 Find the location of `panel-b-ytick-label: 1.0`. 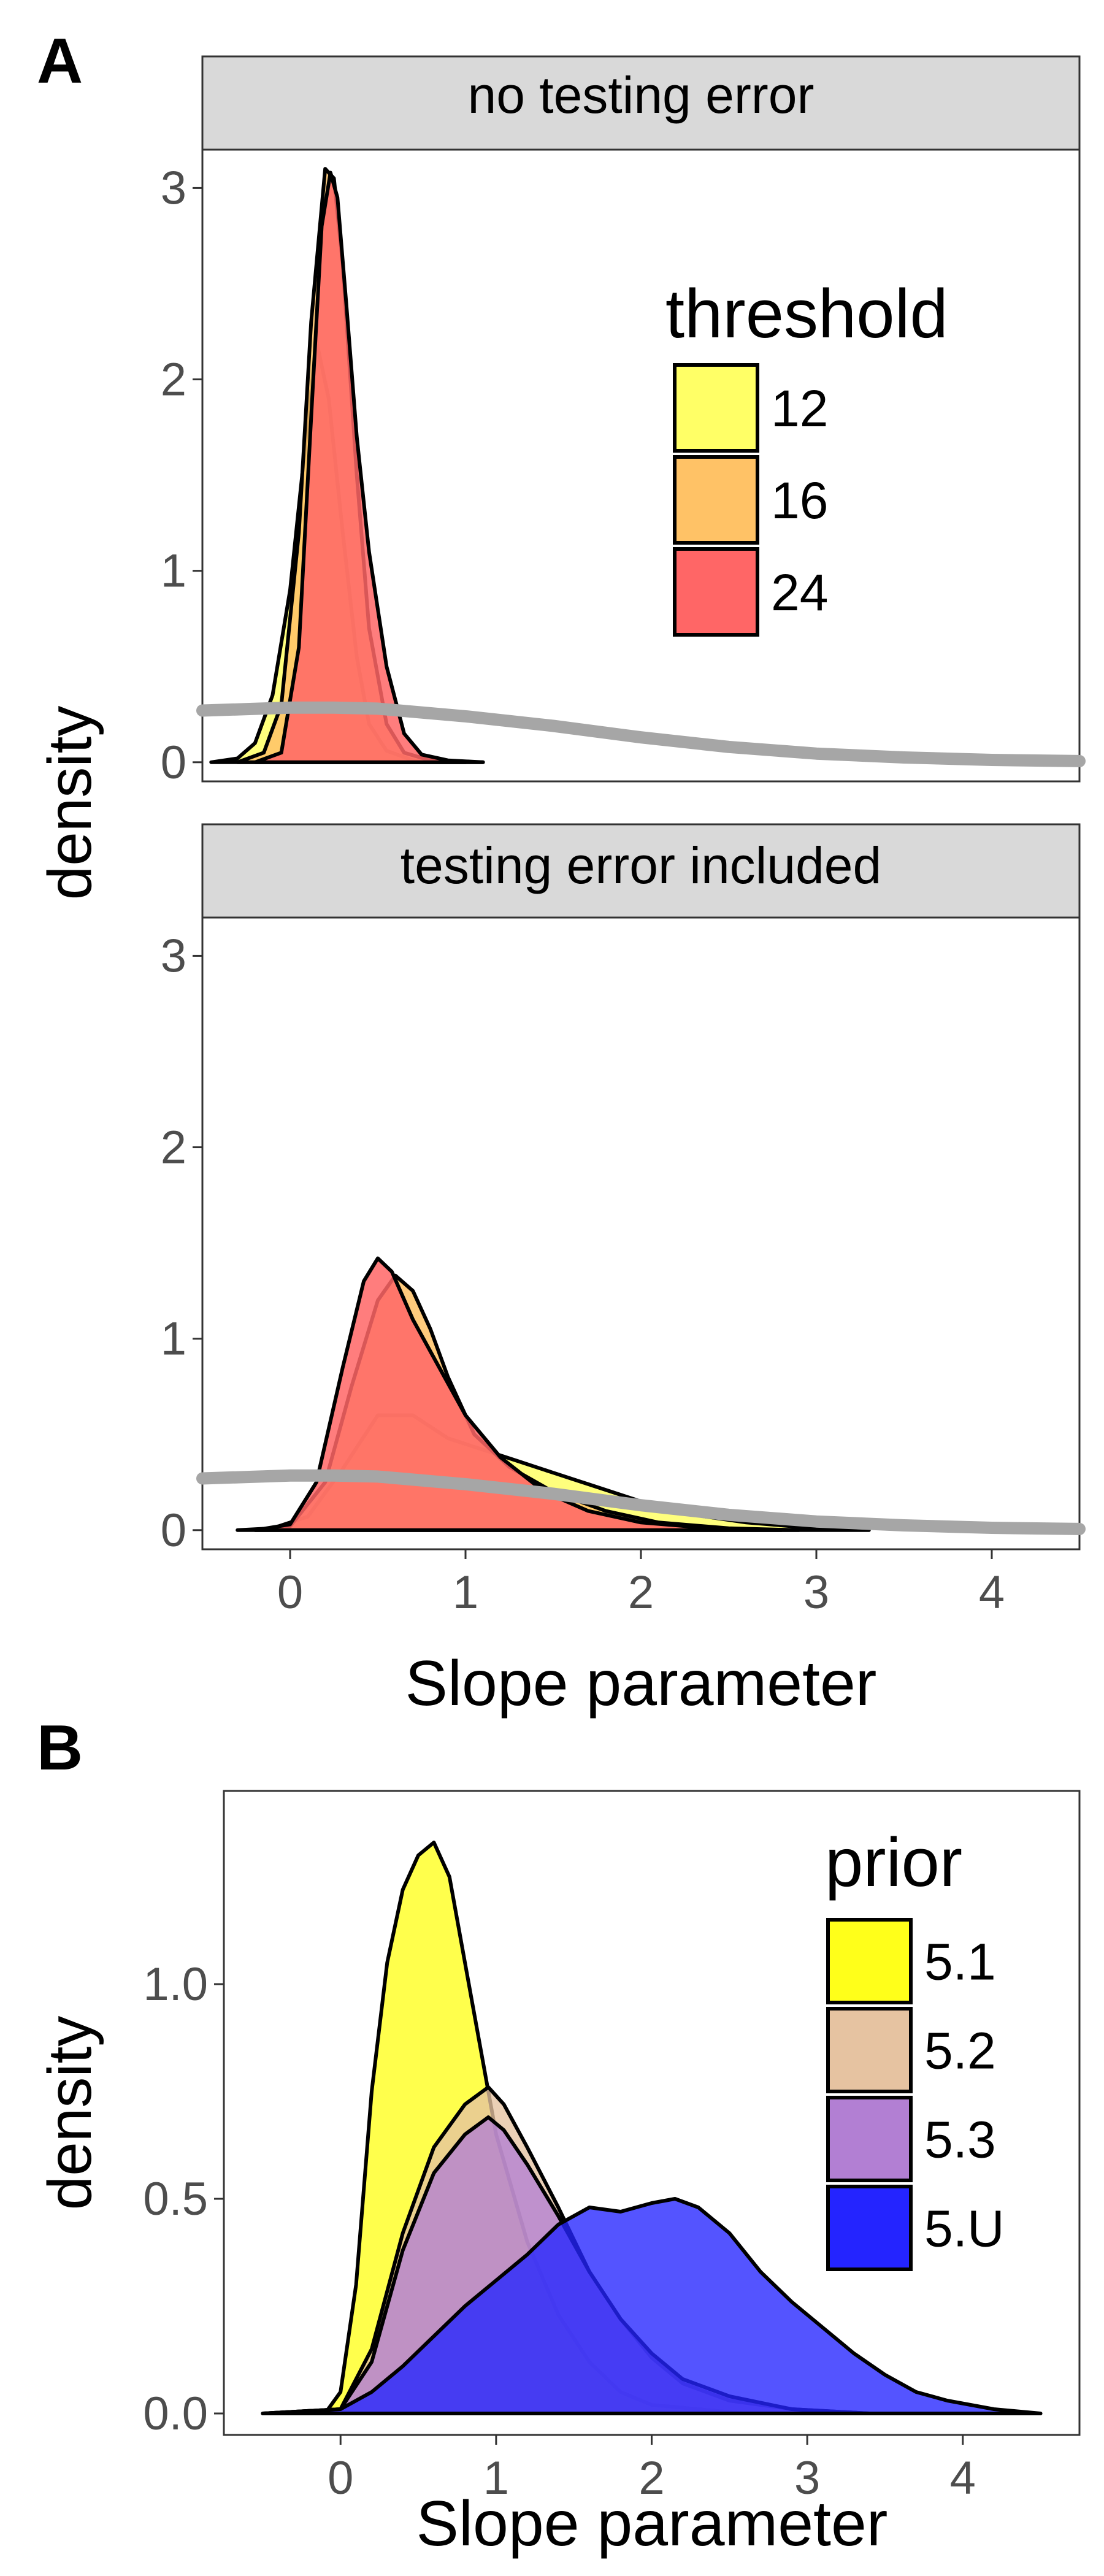

panel-b-ytick-label: 1.0 is located at coordinates (175, 1984).